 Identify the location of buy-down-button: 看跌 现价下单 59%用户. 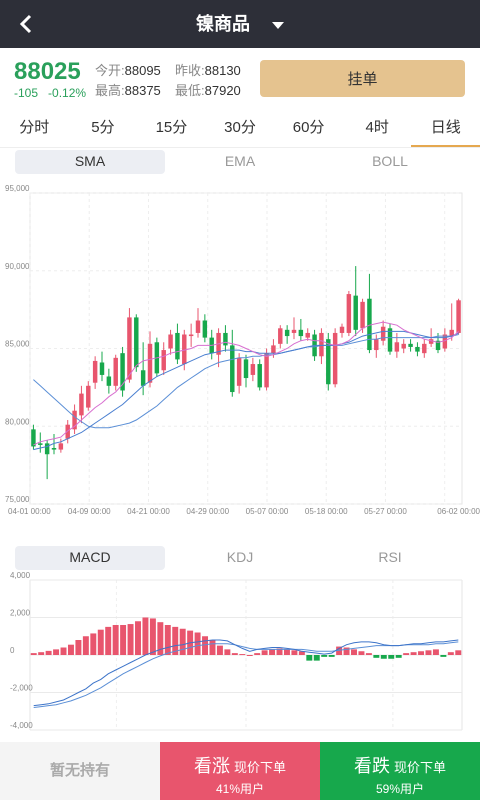
(400, 771).